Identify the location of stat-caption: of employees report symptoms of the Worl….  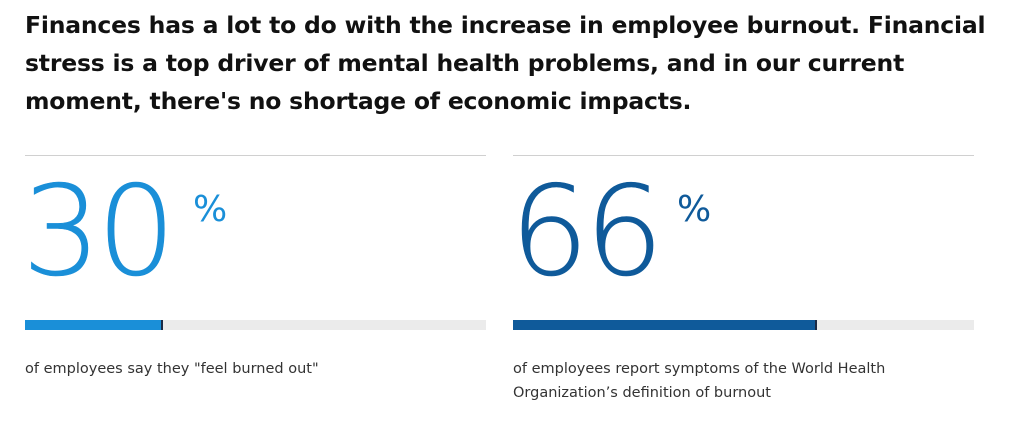
(699, 381).